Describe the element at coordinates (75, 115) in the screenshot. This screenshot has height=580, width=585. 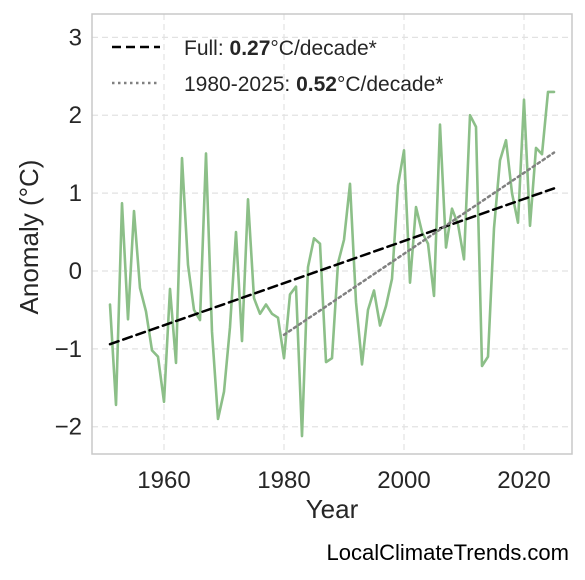
I see `y-tick-label-2: 2` at that location.